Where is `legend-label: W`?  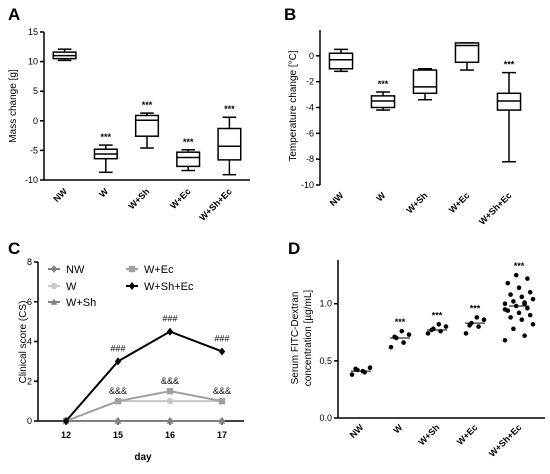 legend-label: W is located at coordinates (71, 287).